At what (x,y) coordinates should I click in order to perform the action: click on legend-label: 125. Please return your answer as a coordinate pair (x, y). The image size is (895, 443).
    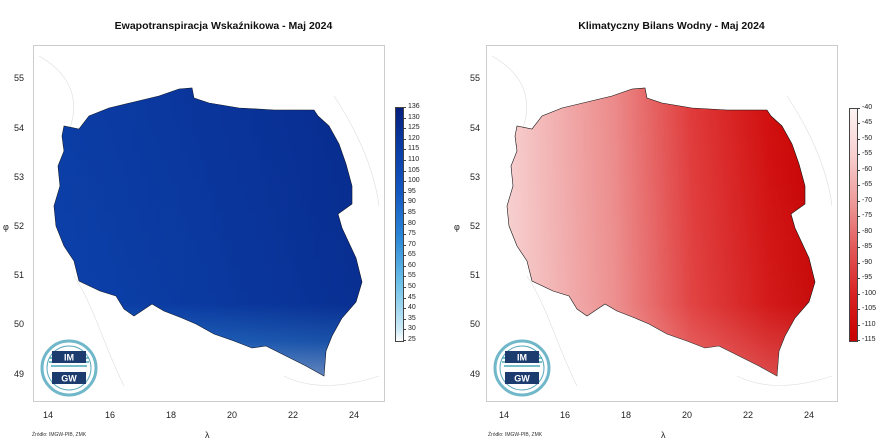
    Looking at the image, I should click on (414, 128).